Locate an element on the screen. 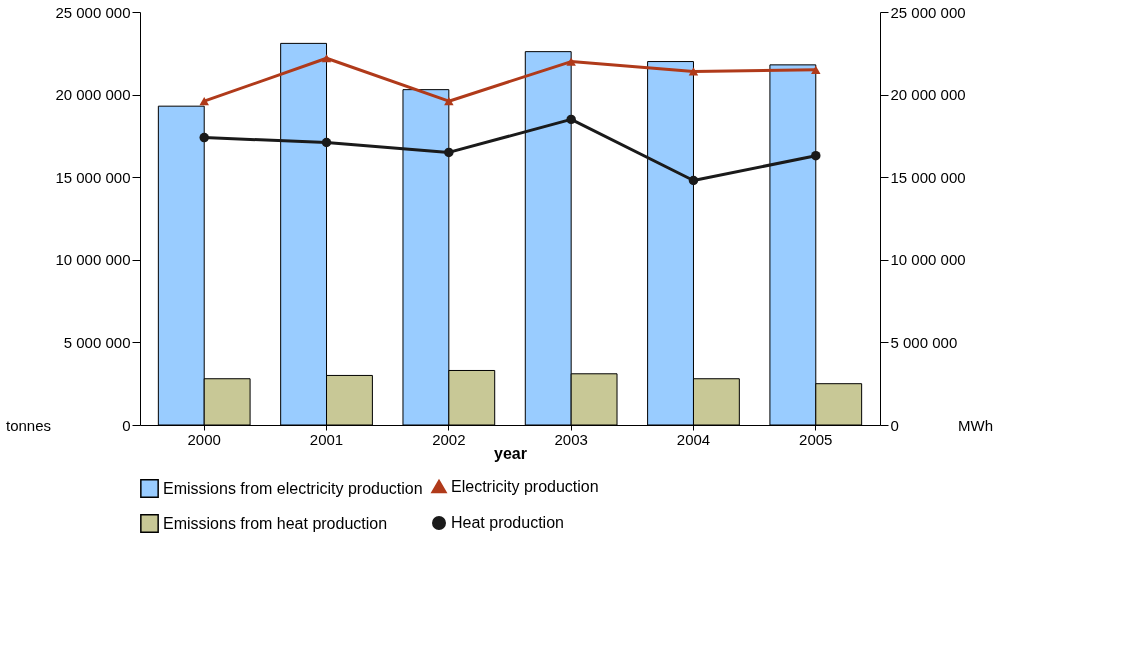 The width and height of the screenshot is (1127, 647). x-axis-title: year is located at coordinates (510, 453).